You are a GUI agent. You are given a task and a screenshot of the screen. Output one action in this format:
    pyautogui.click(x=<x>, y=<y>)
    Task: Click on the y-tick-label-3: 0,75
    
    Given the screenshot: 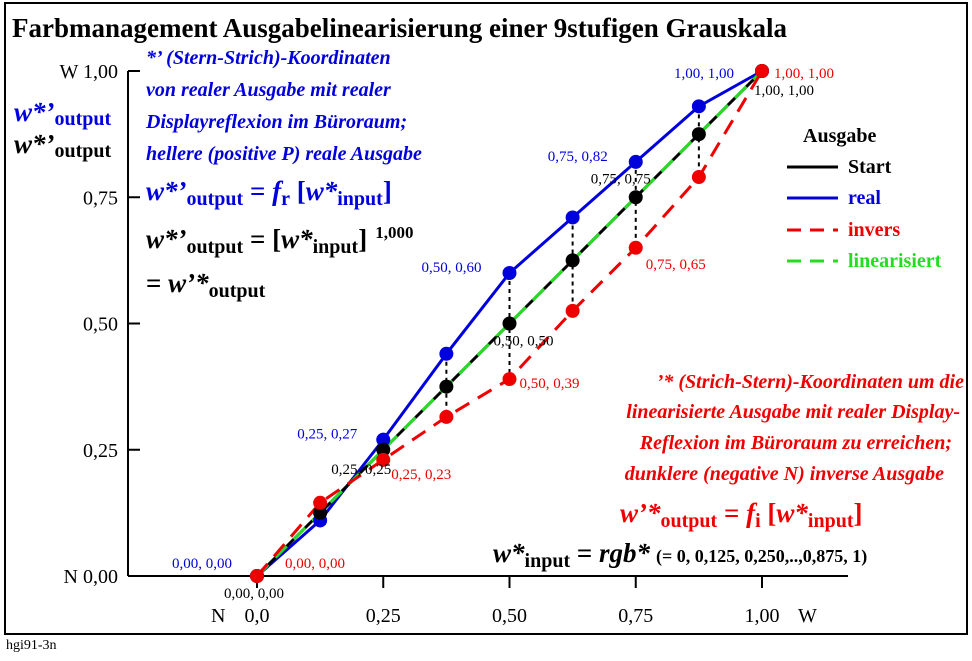 What is the action you would take?
    pyautogui.click(x=100, y=198)
    